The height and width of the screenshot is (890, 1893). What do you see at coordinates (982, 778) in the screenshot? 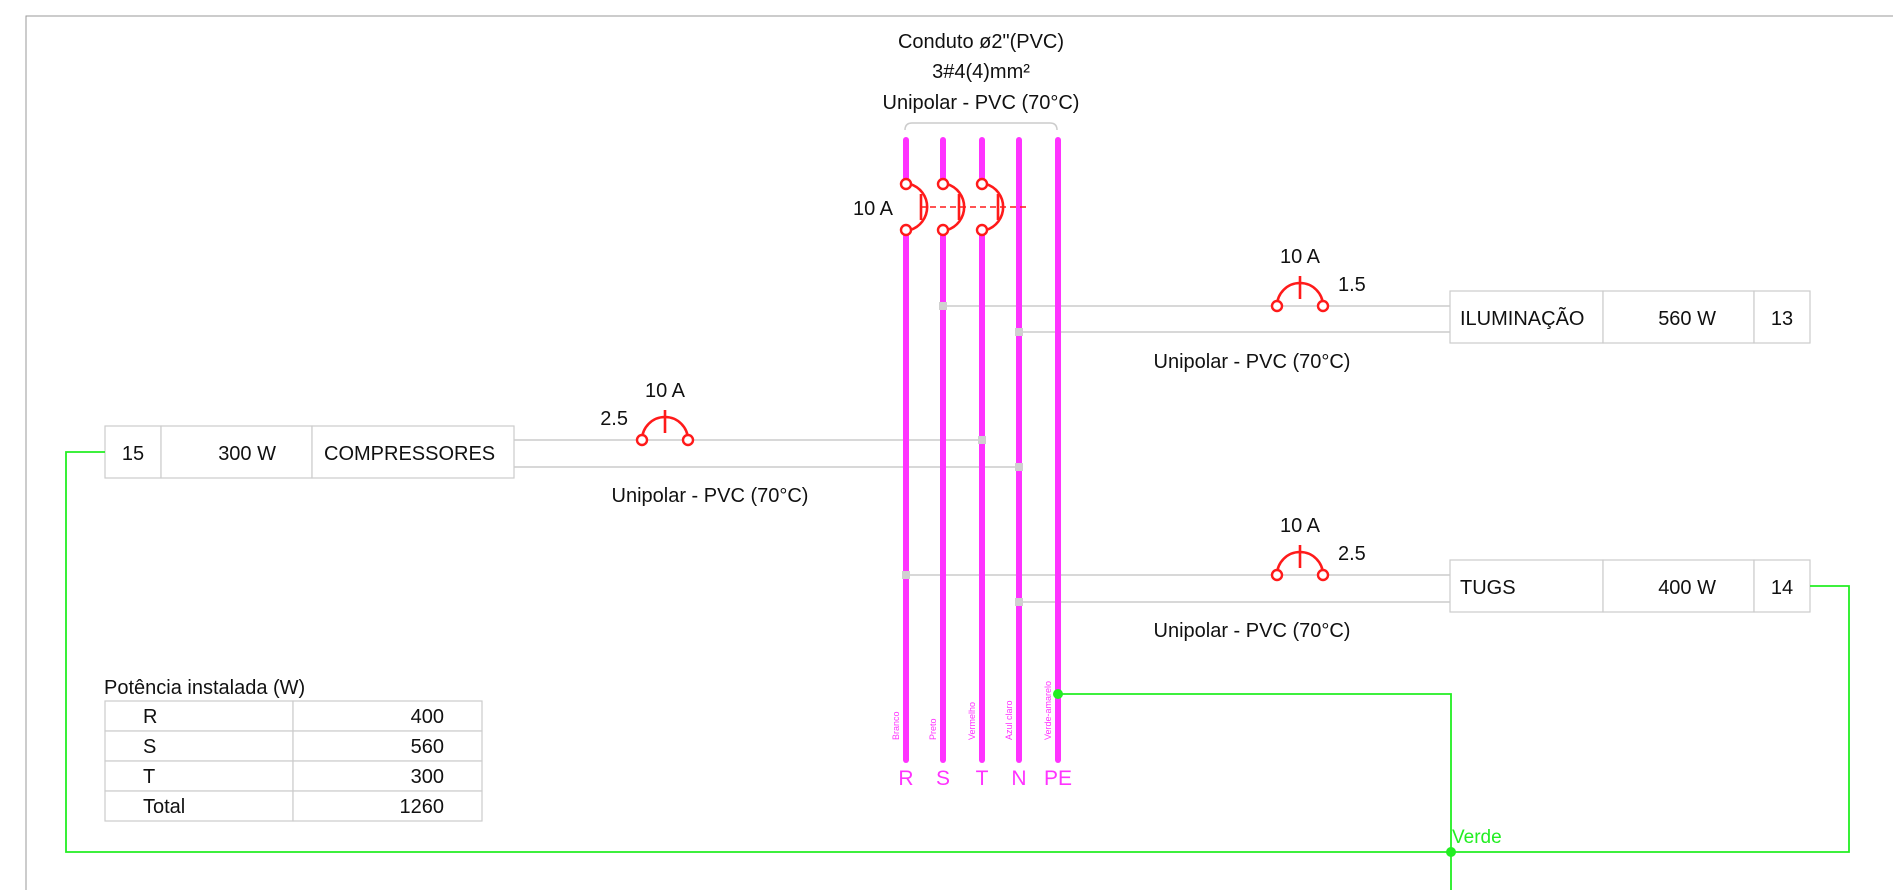
I see `bus-t-label: T` at bounding box center [982, 778].